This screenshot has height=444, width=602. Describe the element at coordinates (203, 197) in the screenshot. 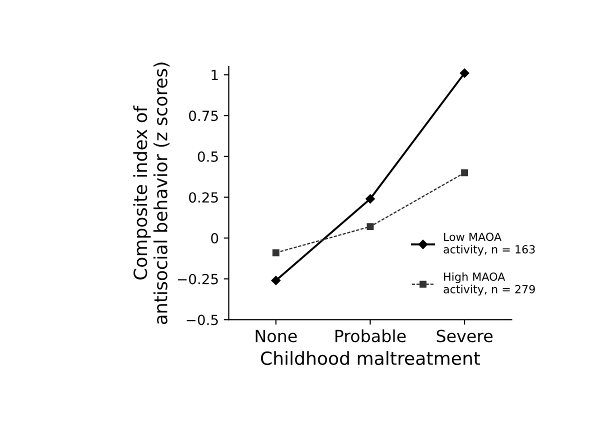

I see `y-tick-label: 0.25` at that location.